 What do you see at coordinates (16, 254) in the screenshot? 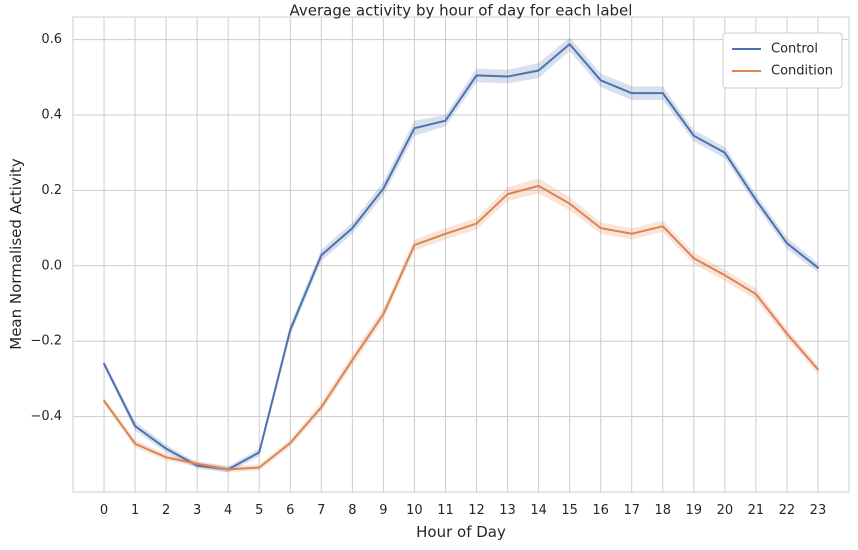
I see `y-axis-title: Mean Normalised Activity` at bounding box center [16, 254].